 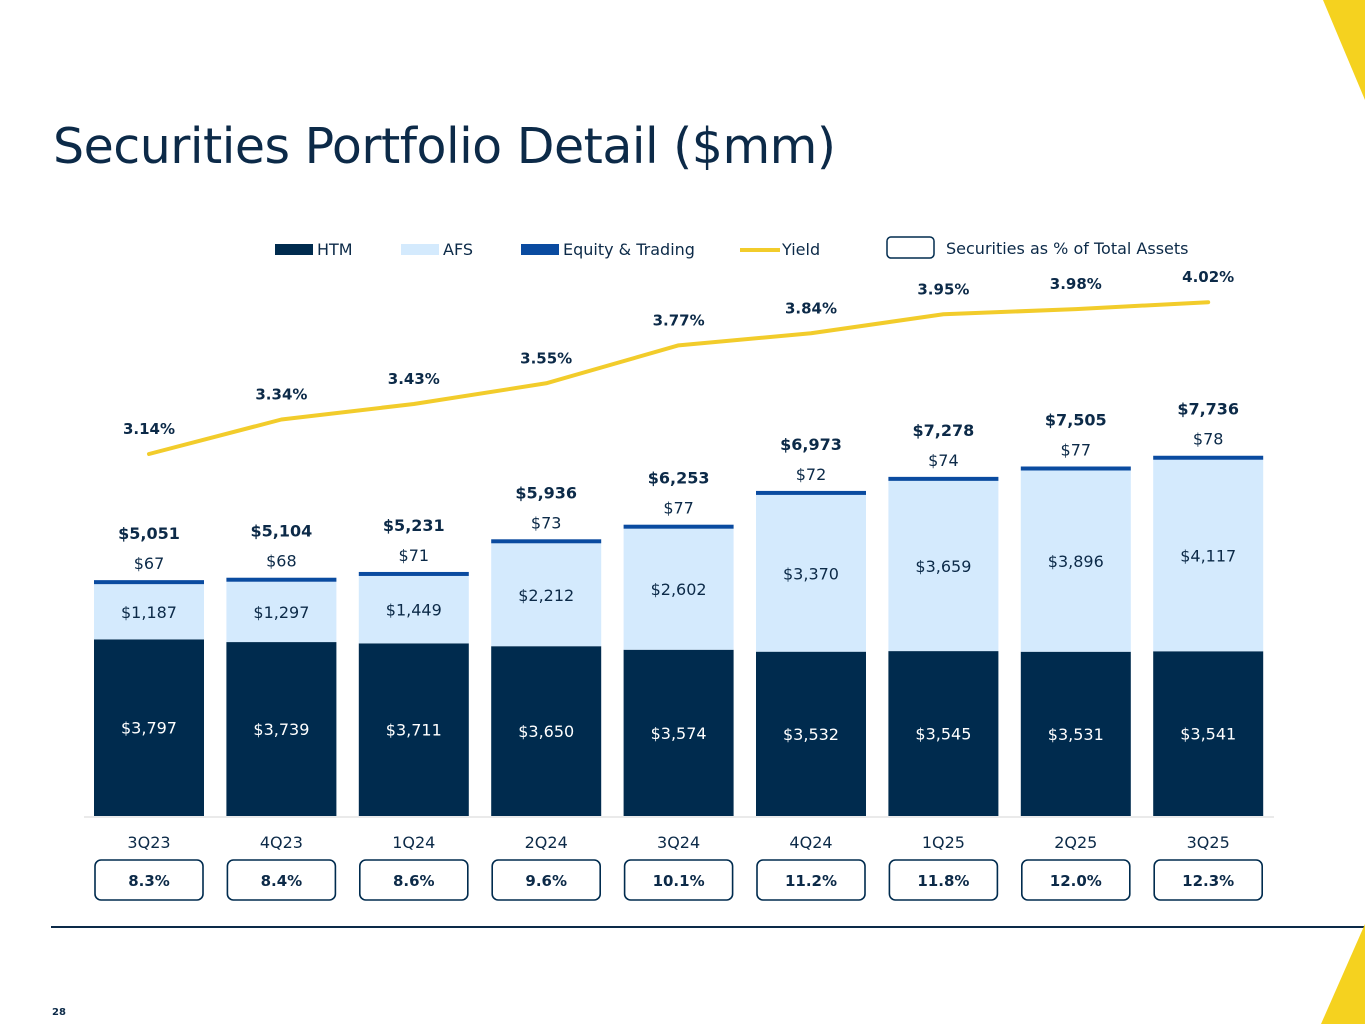 I want to click on pct-label: 12.3%, so click(x=1208, y=881).